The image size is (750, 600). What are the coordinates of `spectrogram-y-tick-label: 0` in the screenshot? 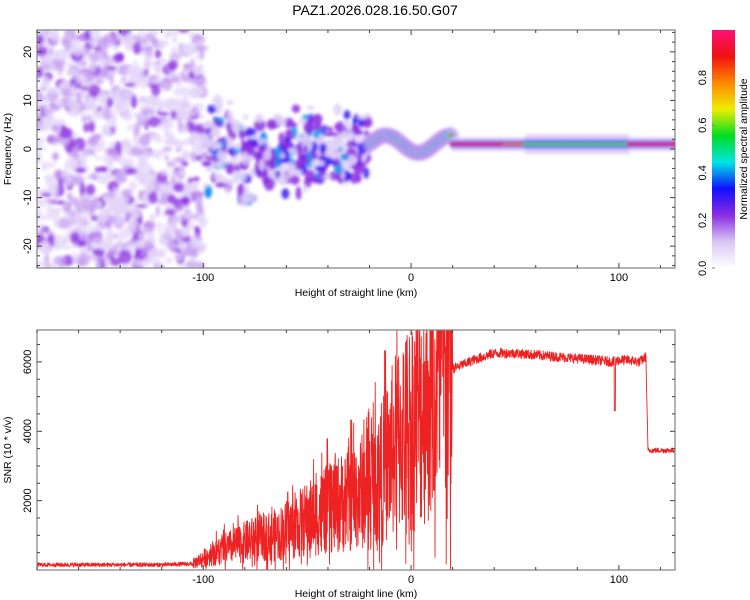 It's located at (28, 149).